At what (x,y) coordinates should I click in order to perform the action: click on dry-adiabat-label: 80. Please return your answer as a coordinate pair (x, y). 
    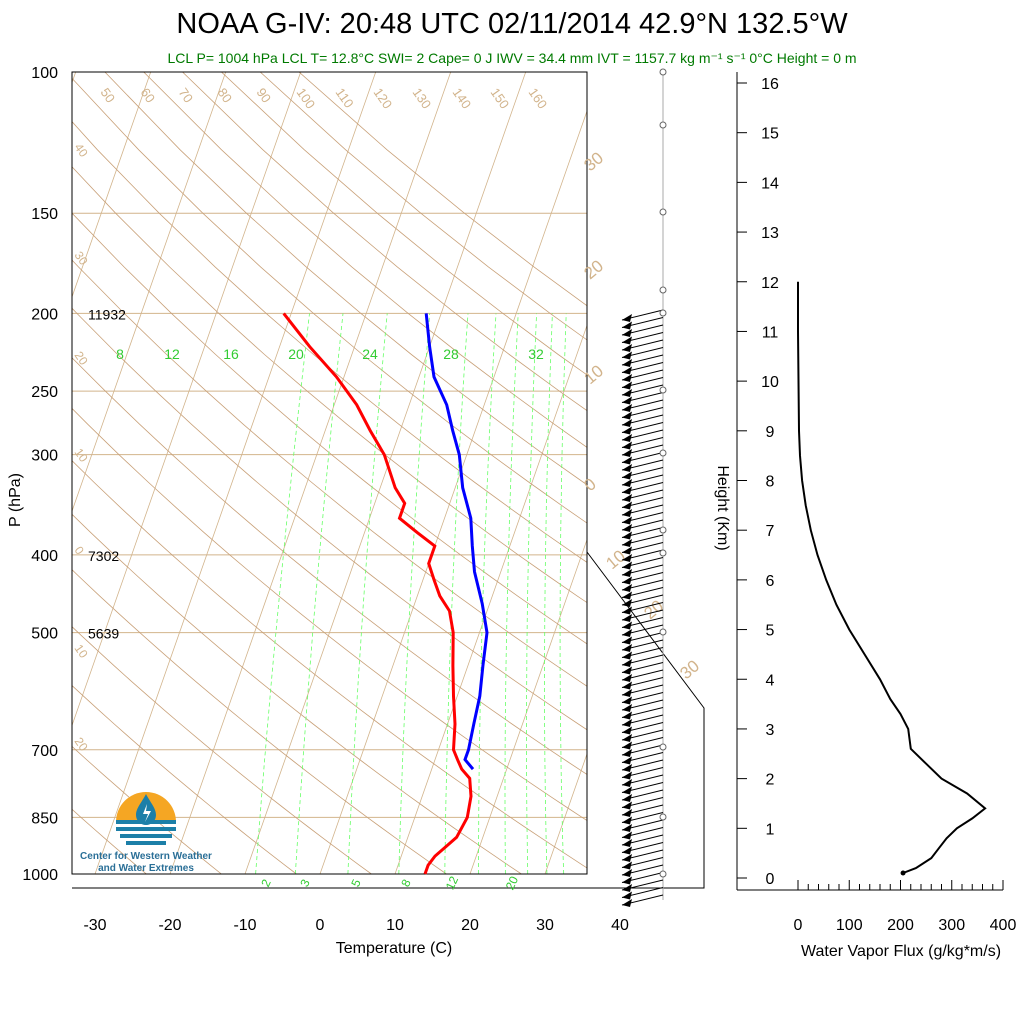
    Looking at the image, I should click on (225, 95).